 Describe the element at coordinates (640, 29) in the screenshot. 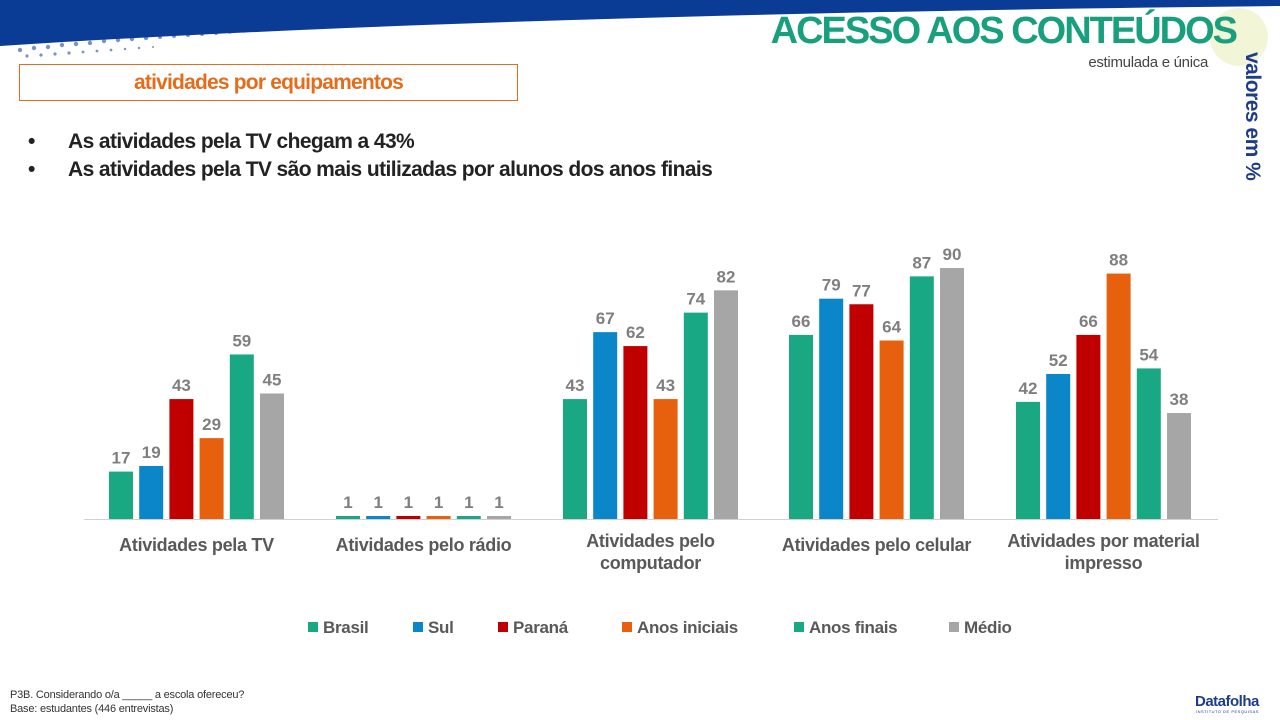

I see `header-band` at that location.